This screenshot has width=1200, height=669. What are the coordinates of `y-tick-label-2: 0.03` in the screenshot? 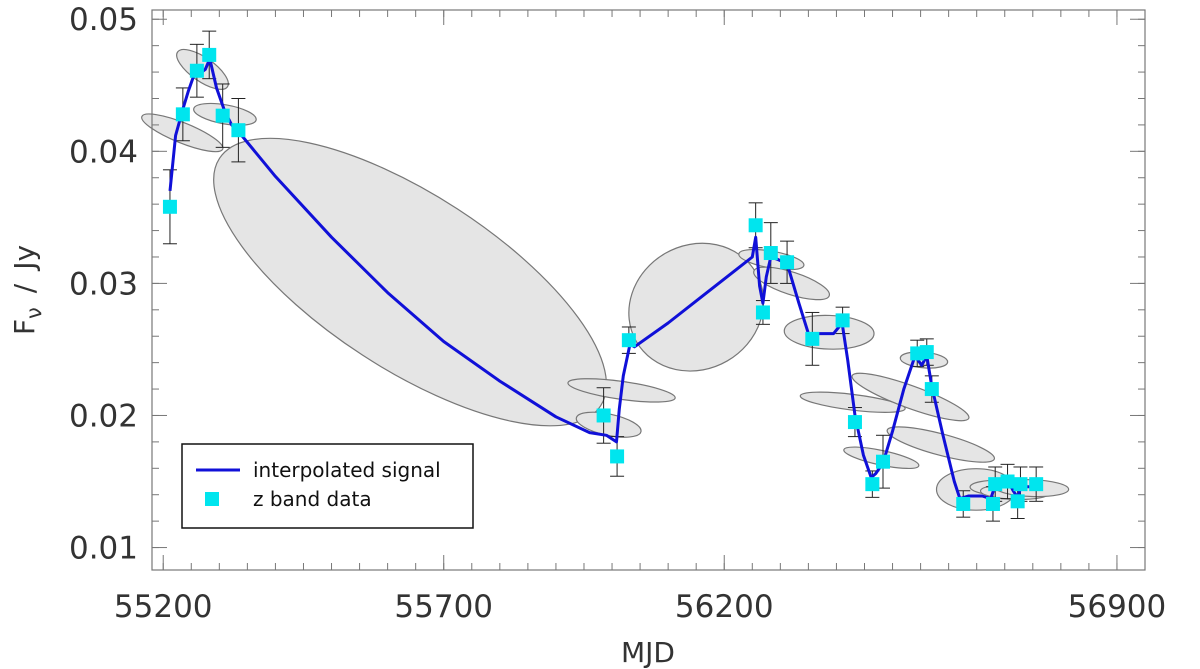 It's located at (103, 284).